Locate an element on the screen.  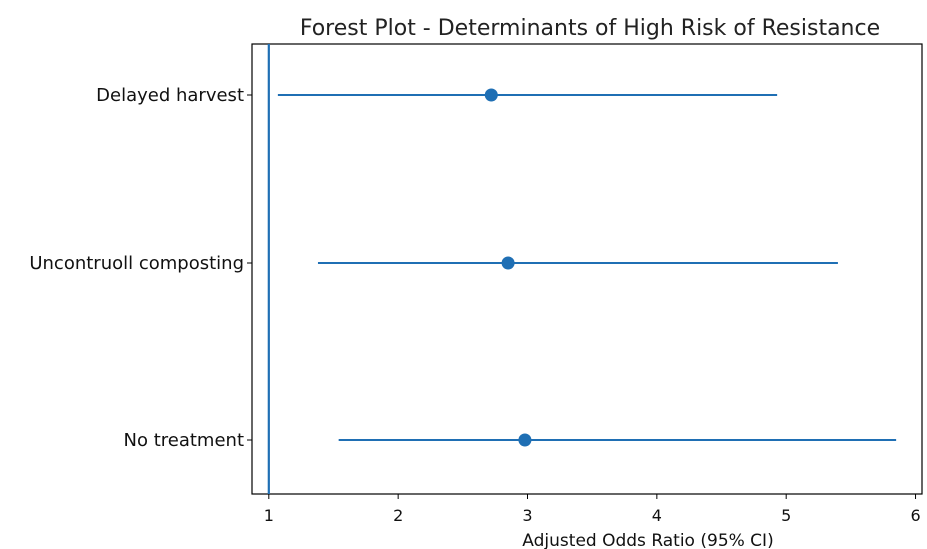
y-tick-label: Uncontruoll composting is located at coordinates (136, 263).